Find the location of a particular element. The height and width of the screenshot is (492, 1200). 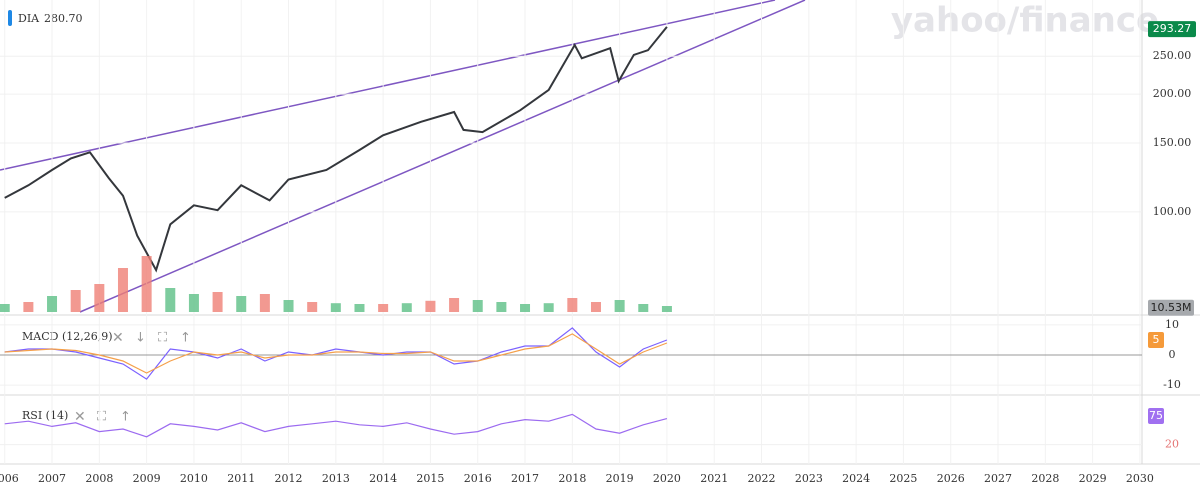

x-tick-label: 2030 is located at coordinates (1140, 478).